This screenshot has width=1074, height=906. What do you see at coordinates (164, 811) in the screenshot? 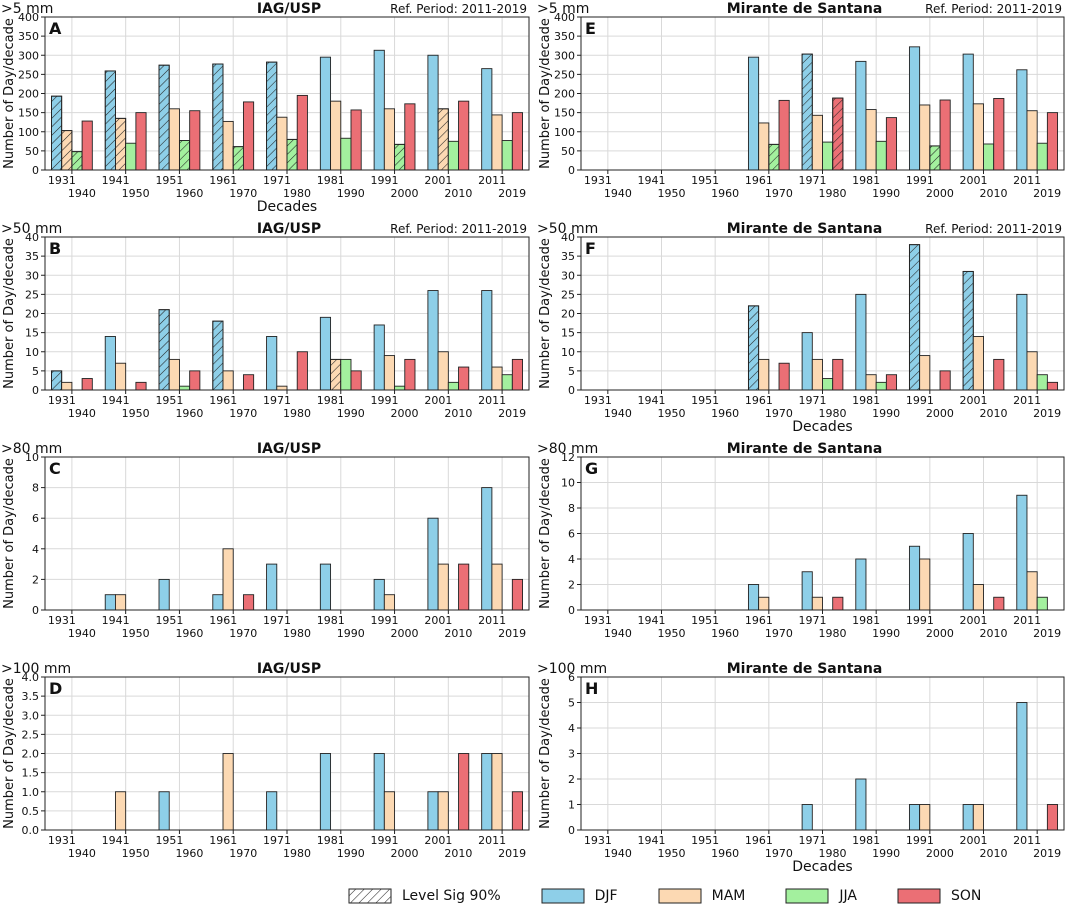
I see `bar-d-djf-1951` at bounding box center [164, 811].